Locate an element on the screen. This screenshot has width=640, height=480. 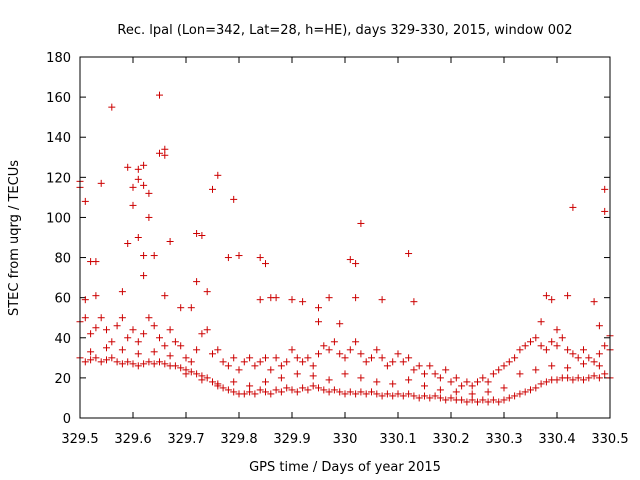
x-tick-label: 329.6 is located at coordinates (132, 439).